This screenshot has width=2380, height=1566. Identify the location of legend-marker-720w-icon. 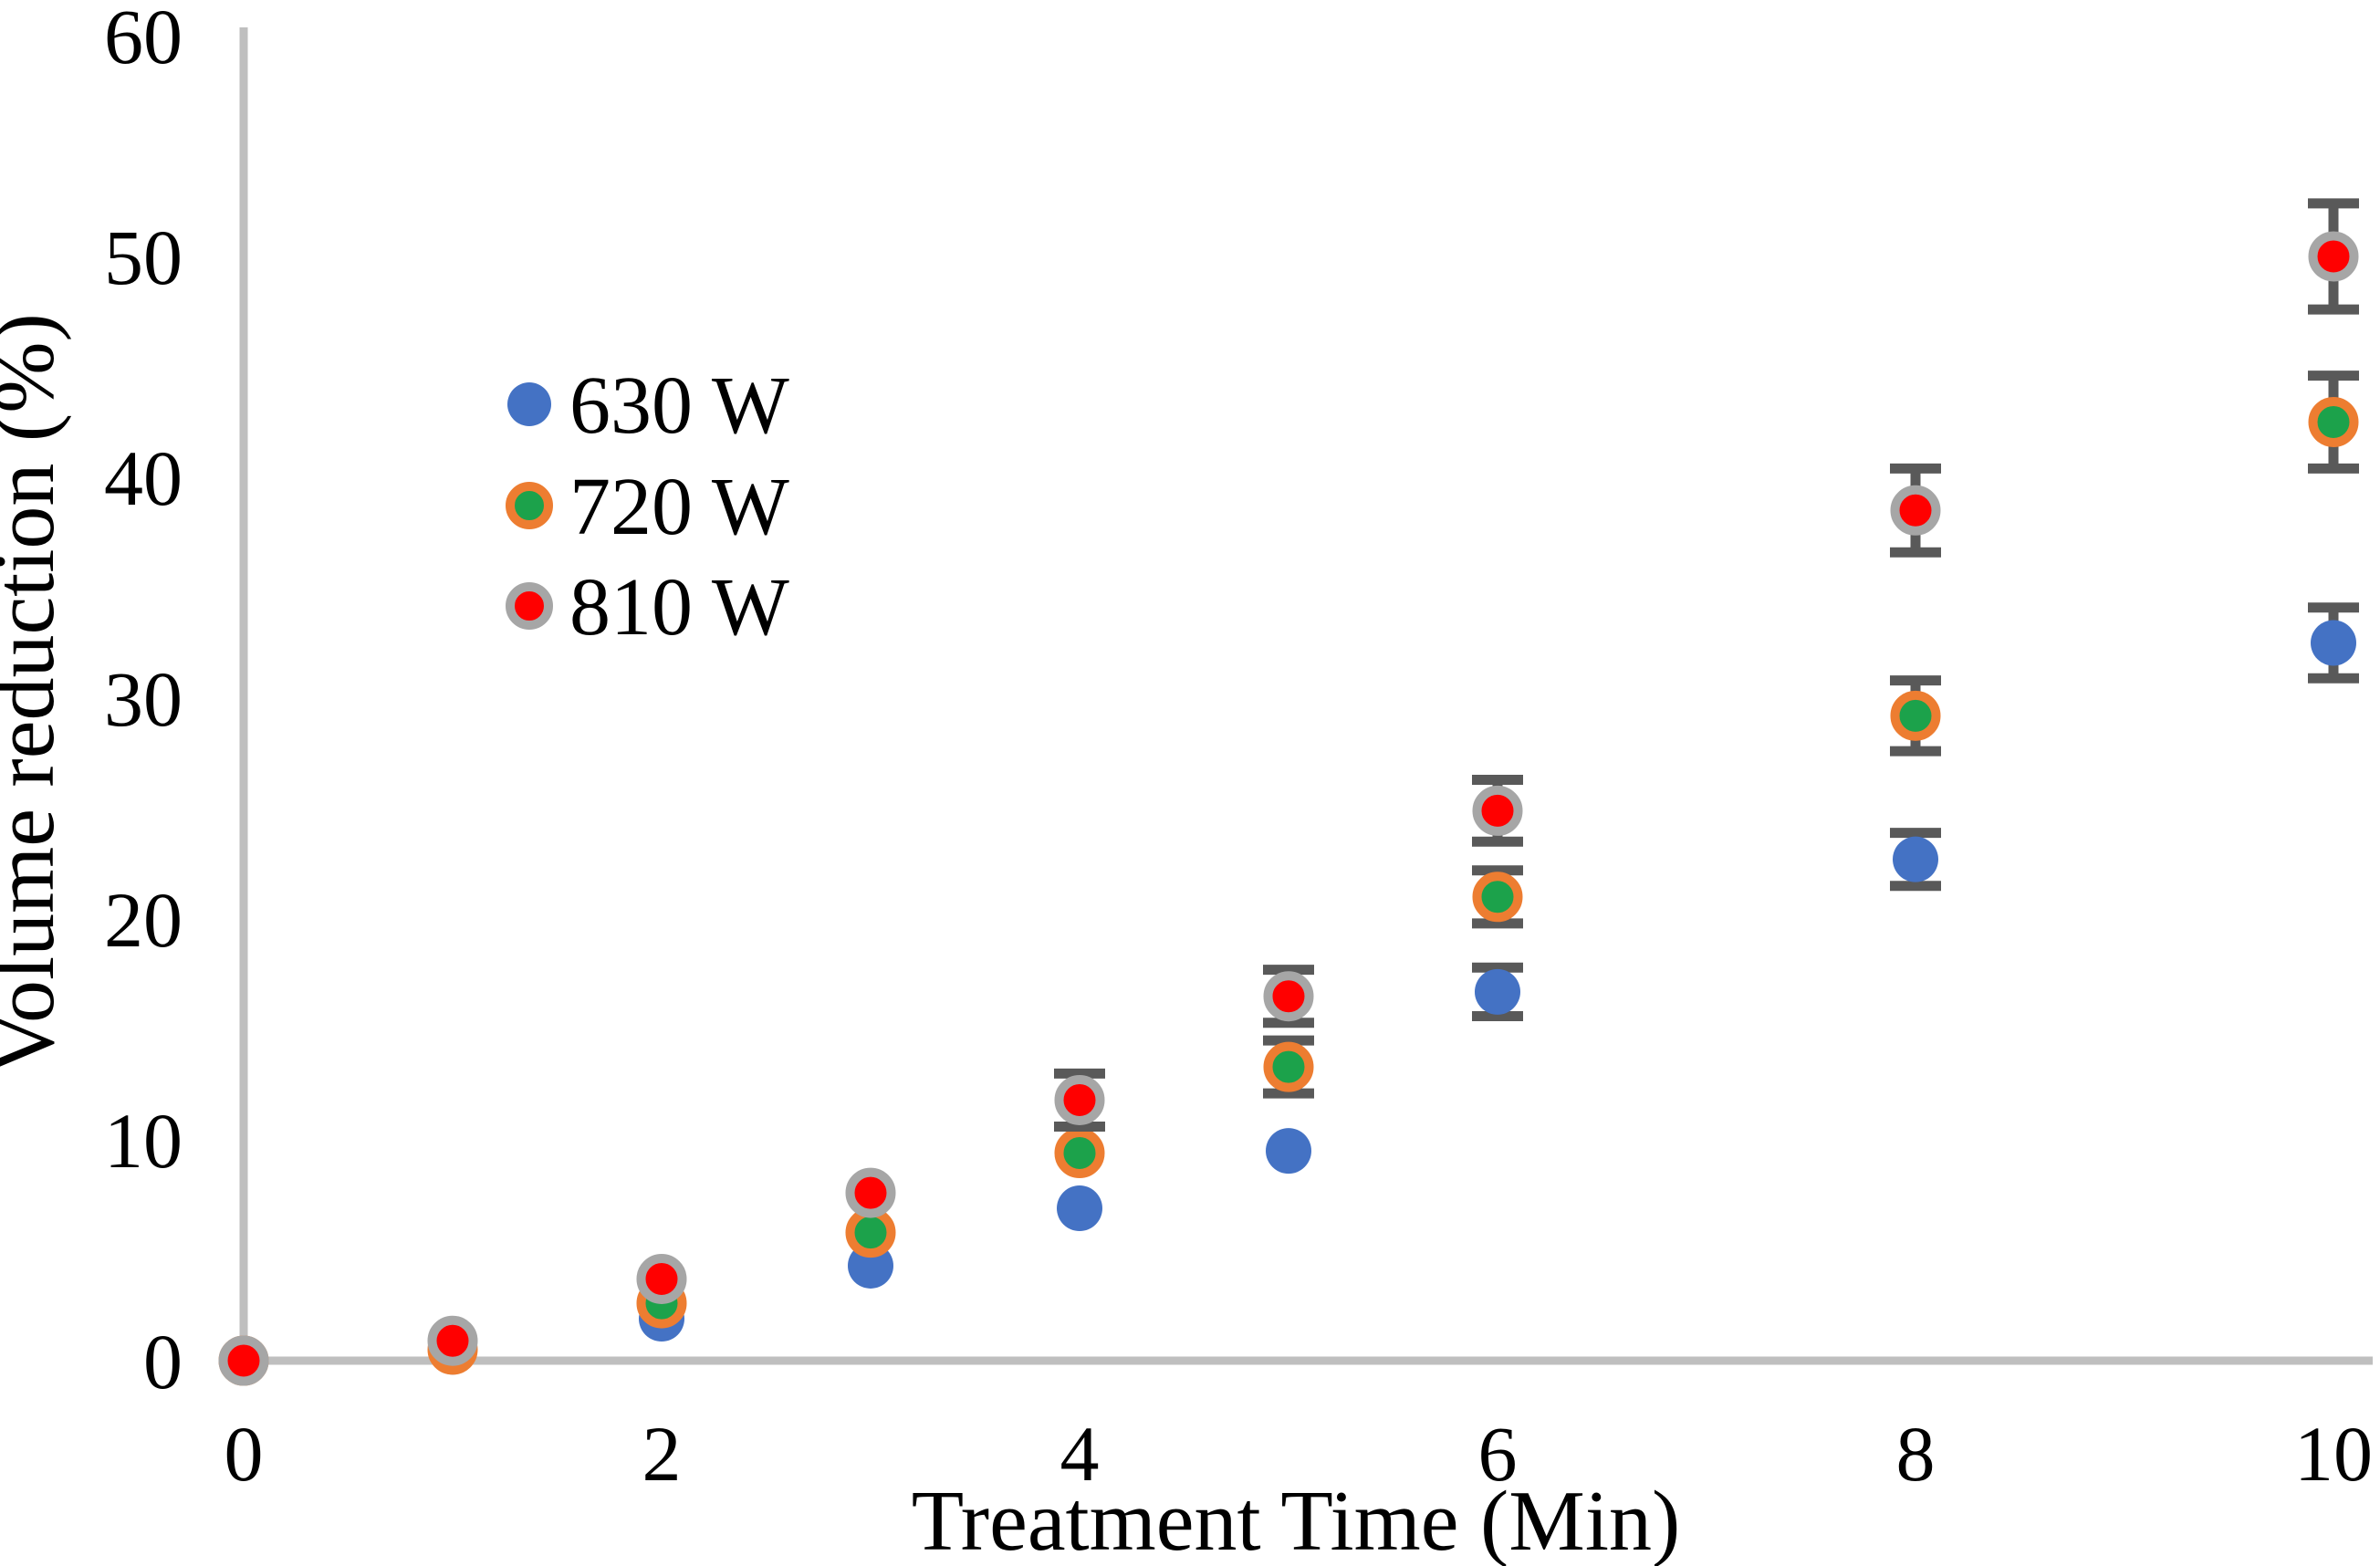
(529, 505).